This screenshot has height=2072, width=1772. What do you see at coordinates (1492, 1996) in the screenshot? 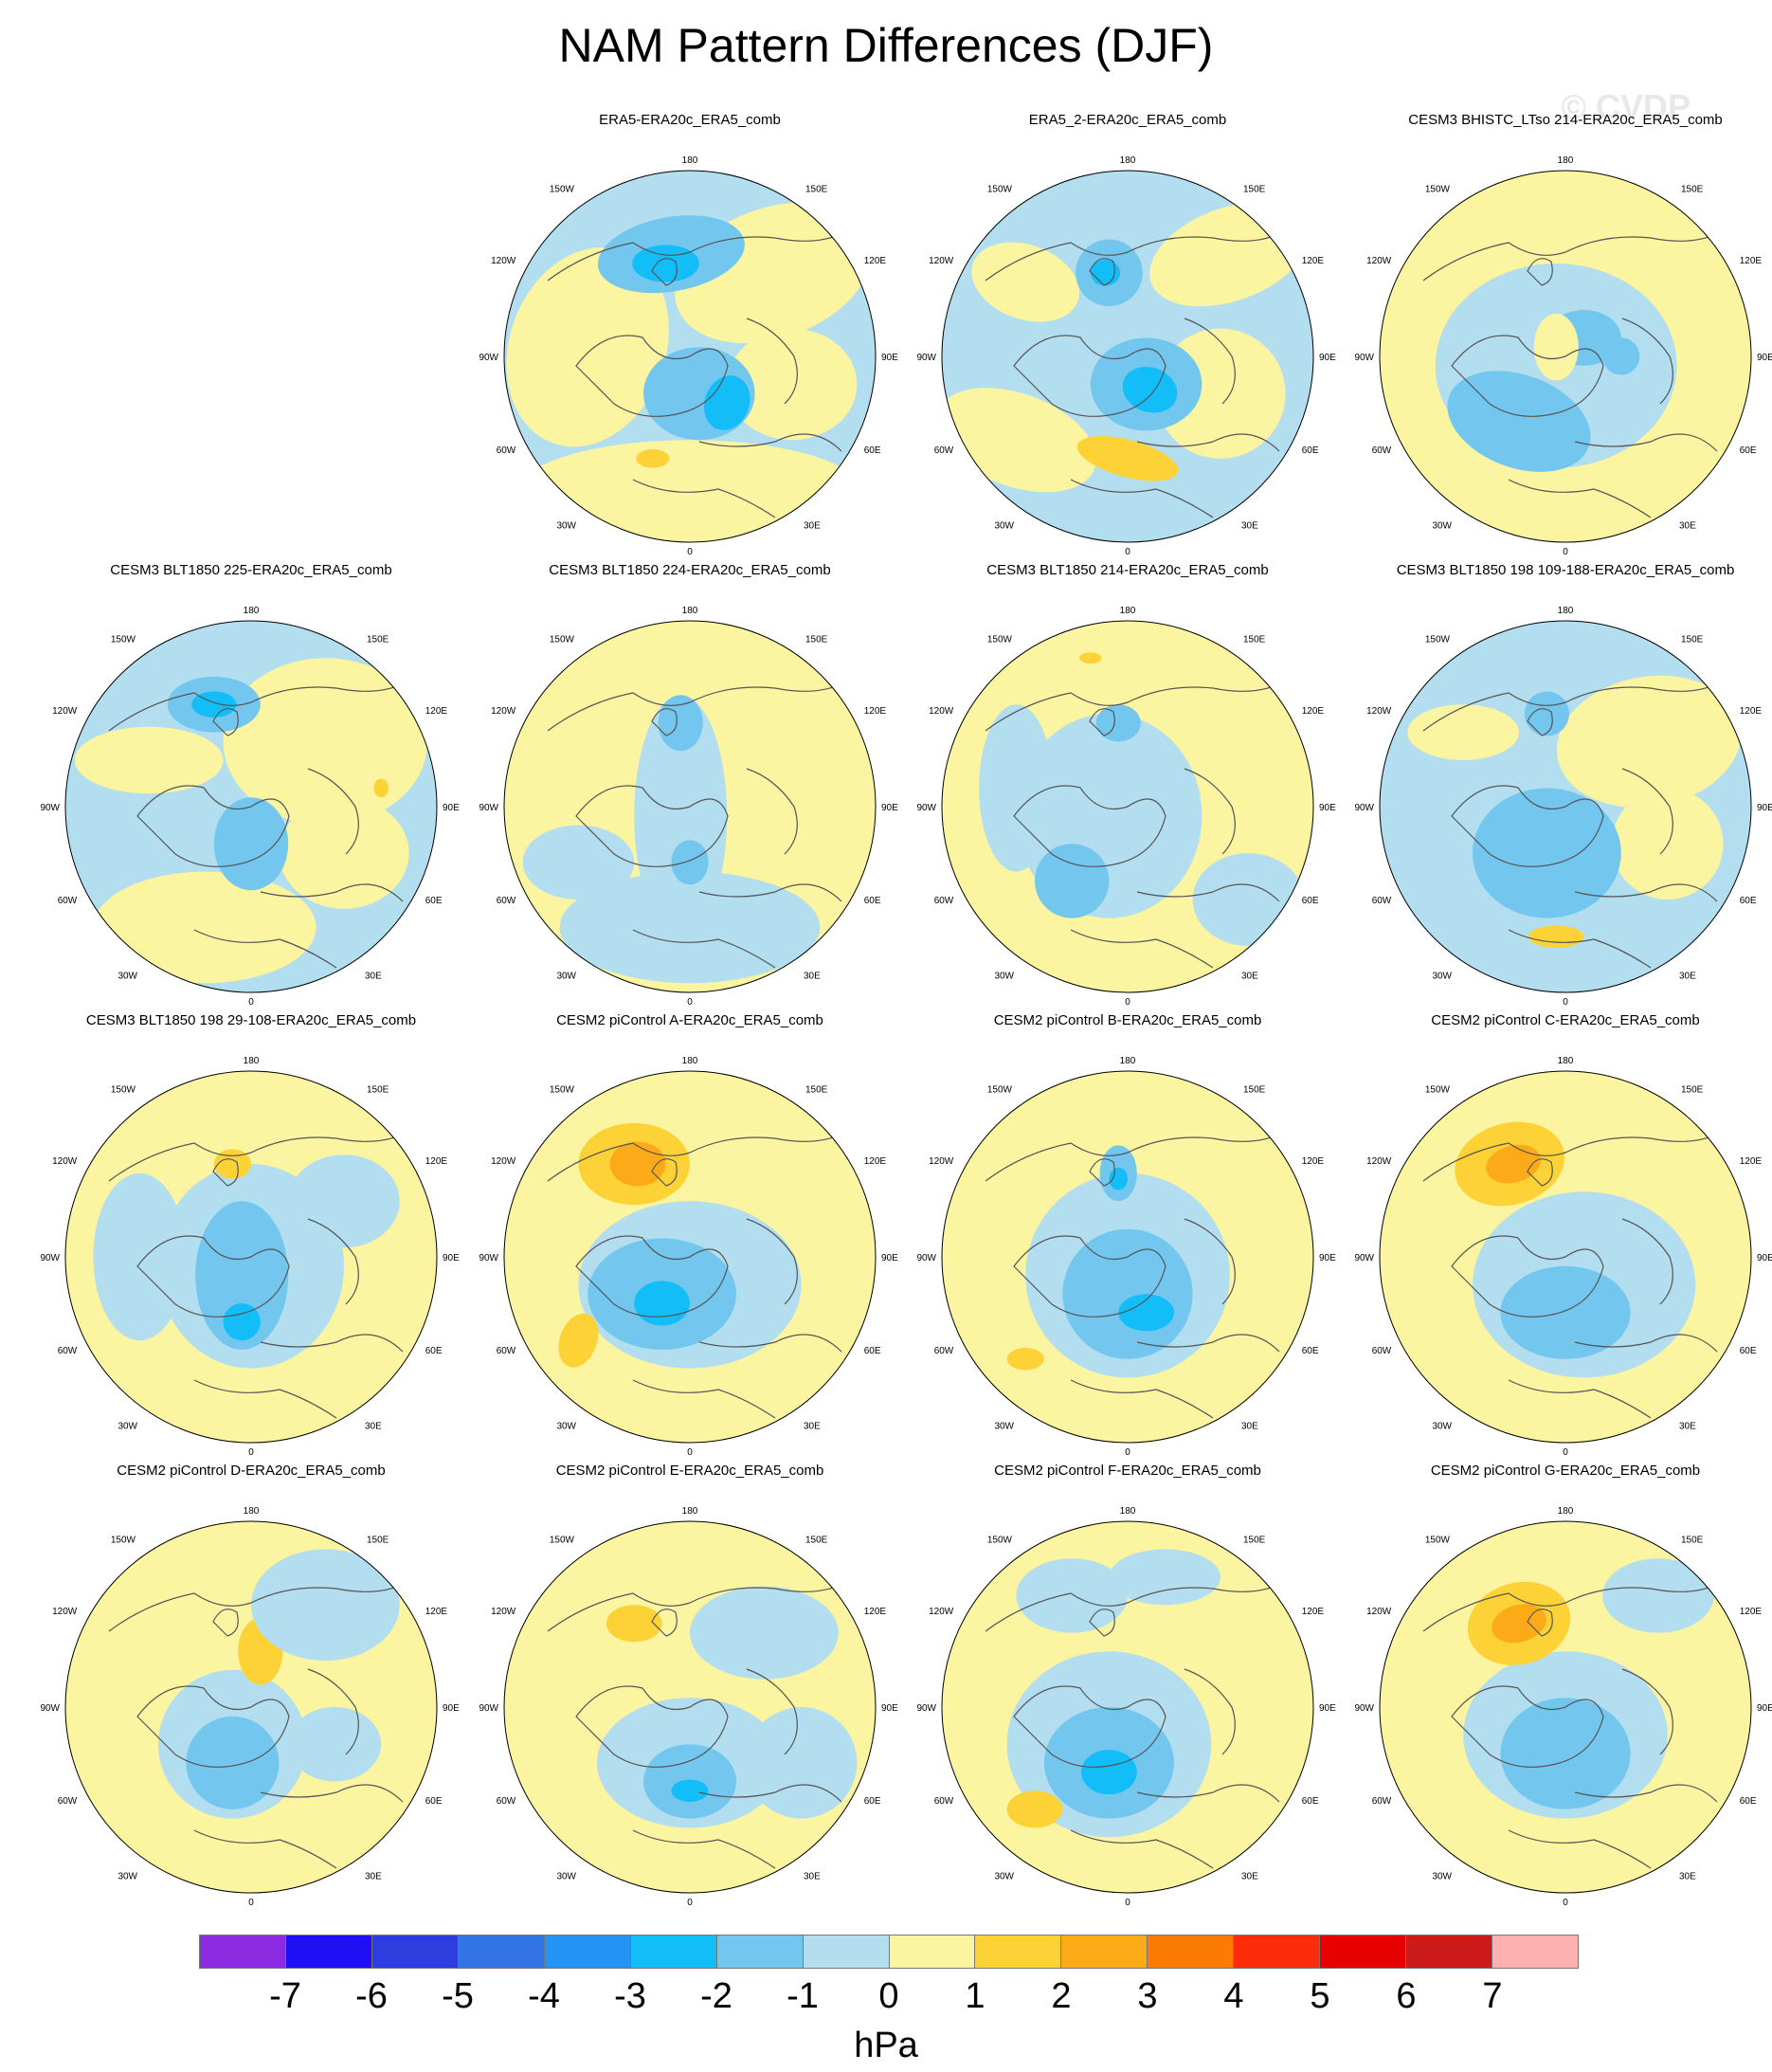
I see `colorbar-tick-label: 7` at bounding box center [1492, 1996].